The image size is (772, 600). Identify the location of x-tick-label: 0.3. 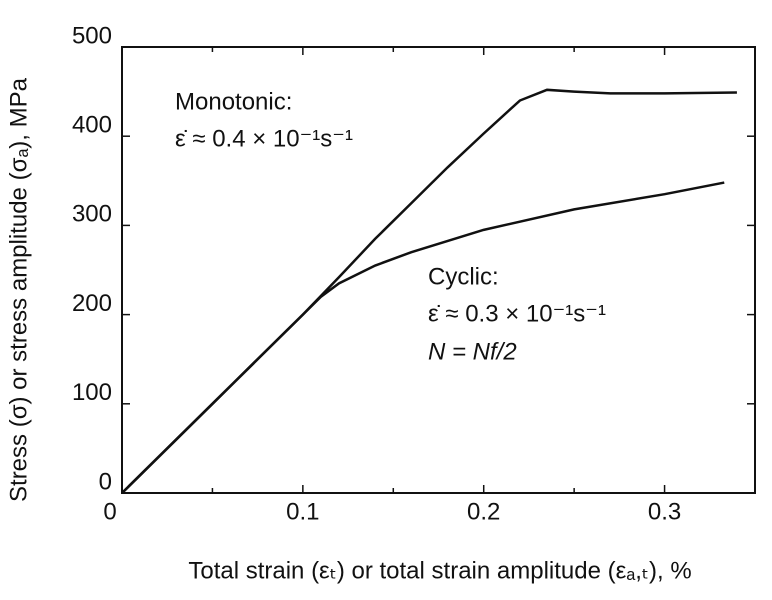
(664, 511).